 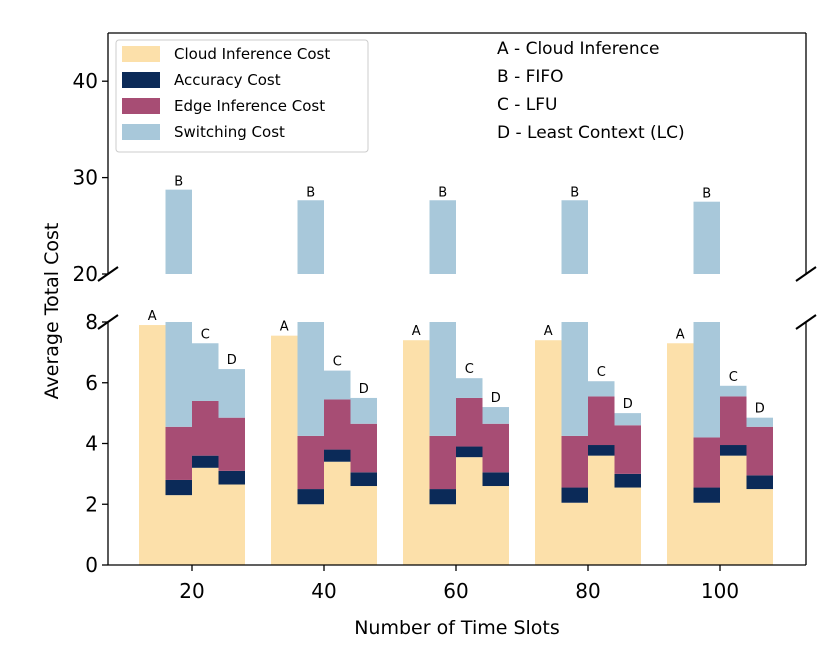 I want to click on upper-y-tick-label-40: 40, so click(x=85, y=81).